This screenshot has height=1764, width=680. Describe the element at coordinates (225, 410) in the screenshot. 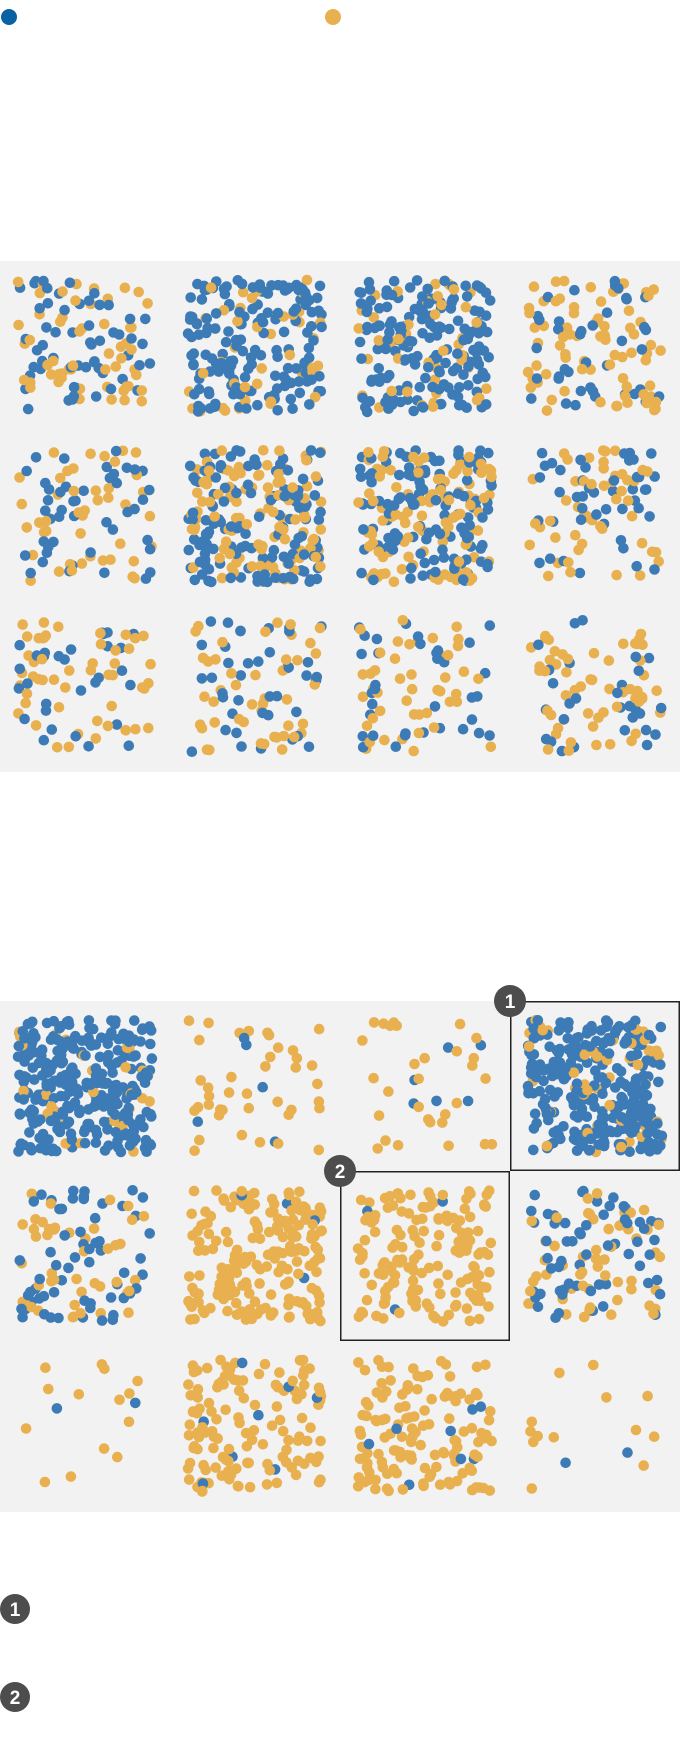

I see `grid-1-cell-2-yellow-point` at that location.